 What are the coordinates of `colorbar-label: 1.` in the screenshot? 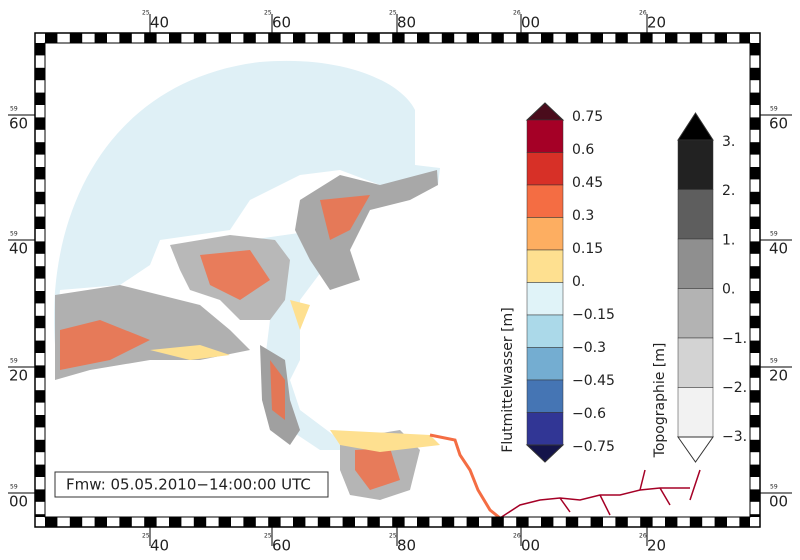 It's located at (728, 240).